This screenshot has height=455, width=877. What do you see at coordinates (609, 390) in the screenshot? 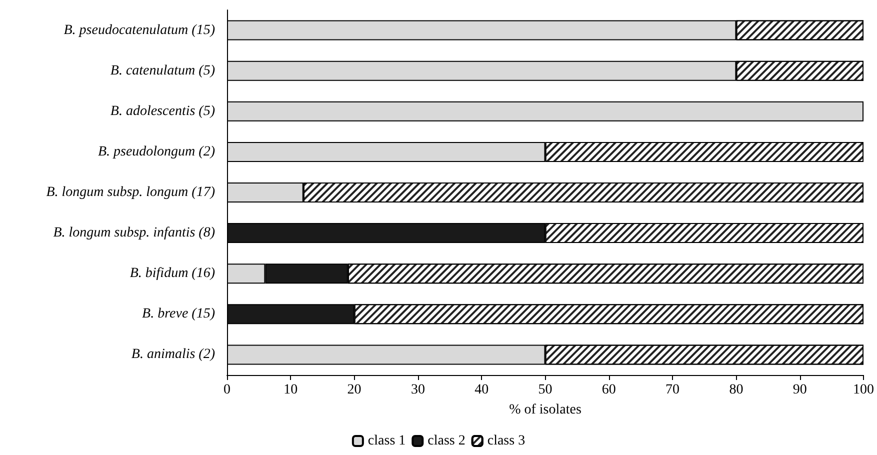
I see `x-tick-label: 60` at bounding box center [609, 390].